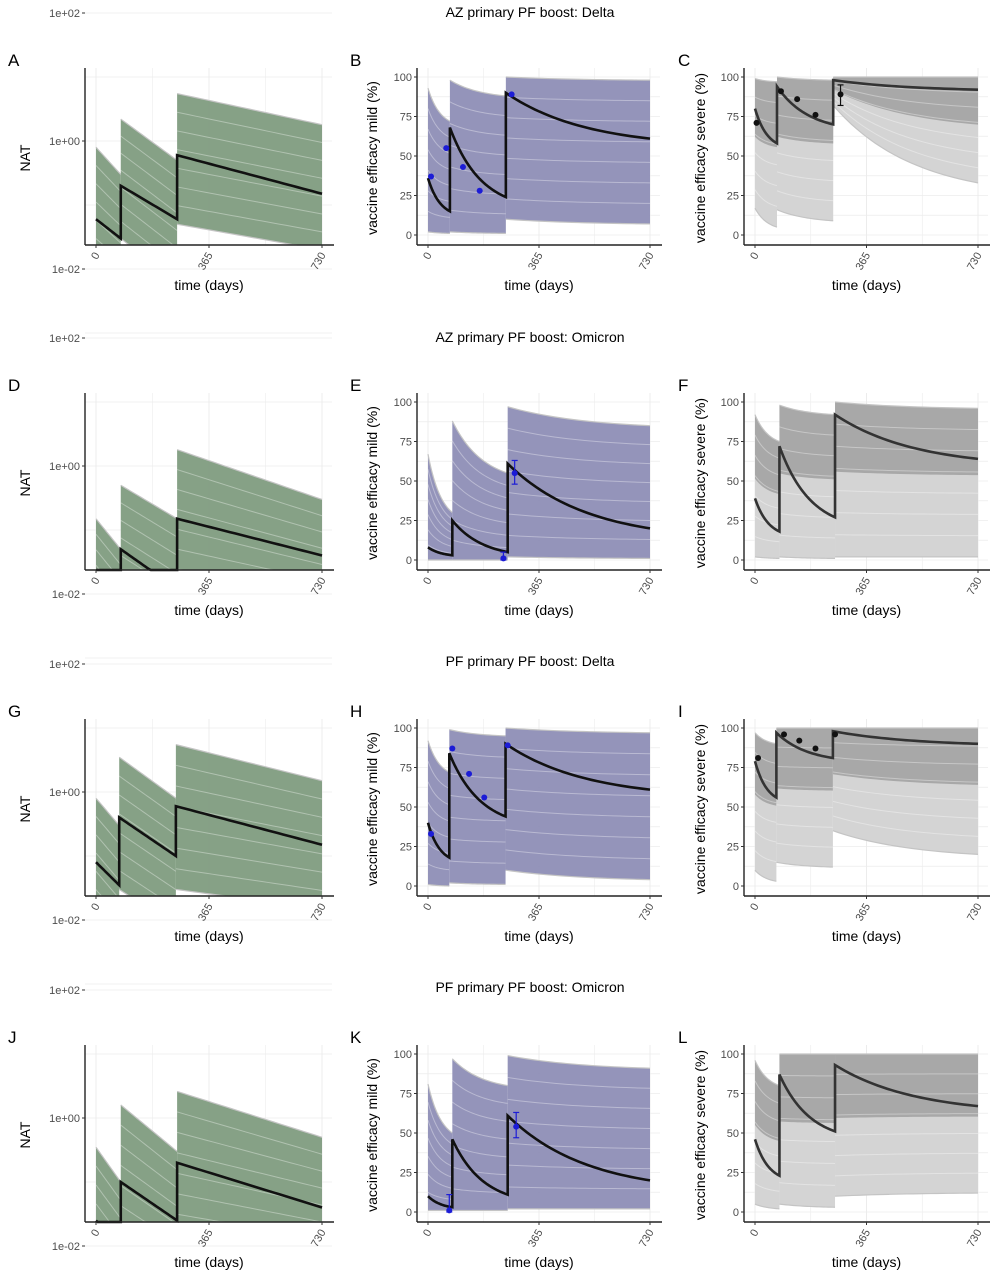  I want to click on y-tick-label: 1e+02, so click(64, 665).